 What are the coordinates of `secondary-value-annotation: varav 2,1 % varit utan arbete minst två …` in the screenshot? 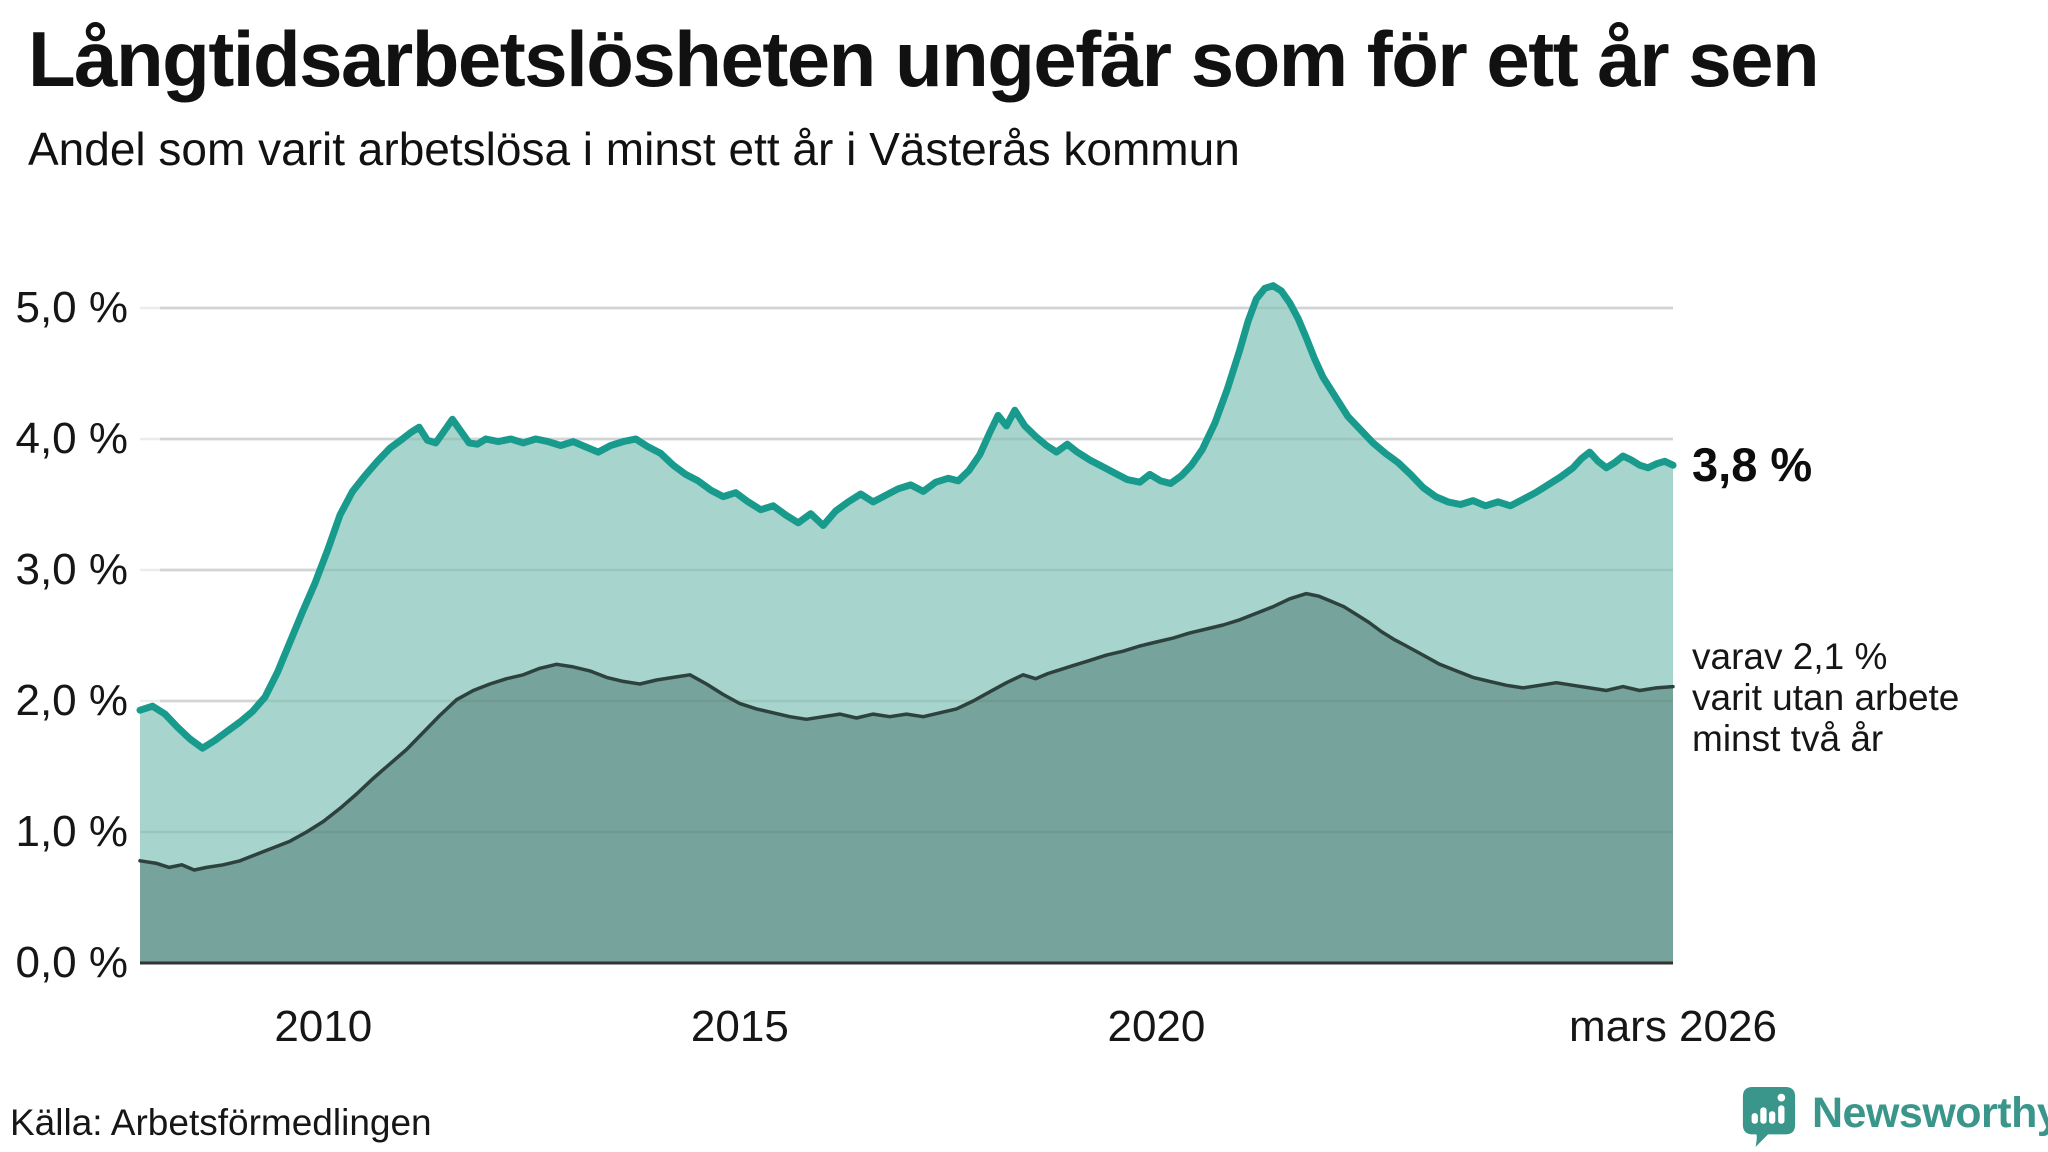 It's located at (1825, 697).